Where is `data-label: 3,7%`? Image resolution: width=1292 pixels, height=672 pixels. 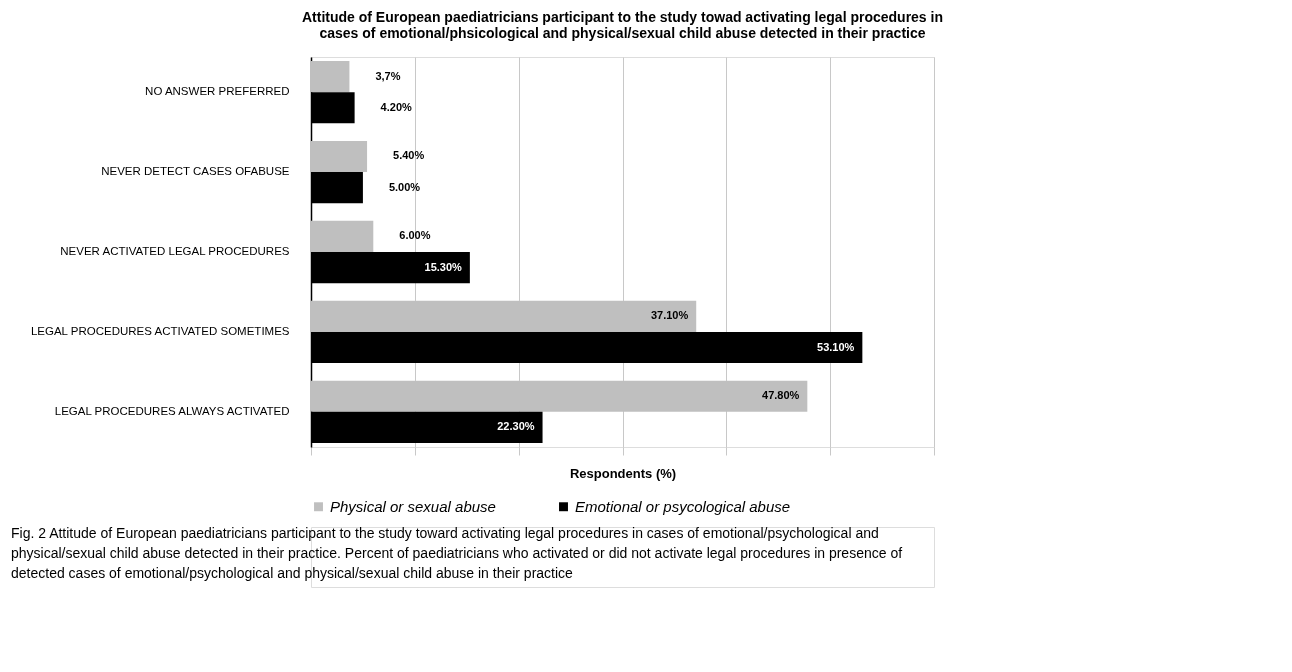 data-label: 3,7% is located at coordinates (388, 75).